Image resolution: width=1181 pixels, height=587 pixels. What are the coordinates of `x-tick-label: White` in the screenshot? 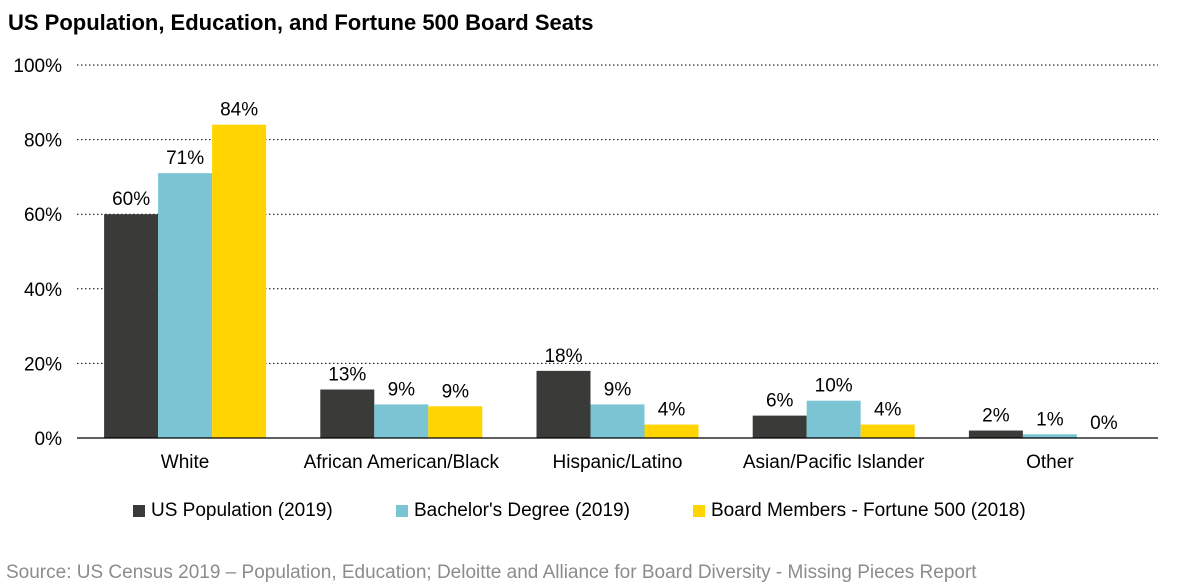 It's located at (185, 462).